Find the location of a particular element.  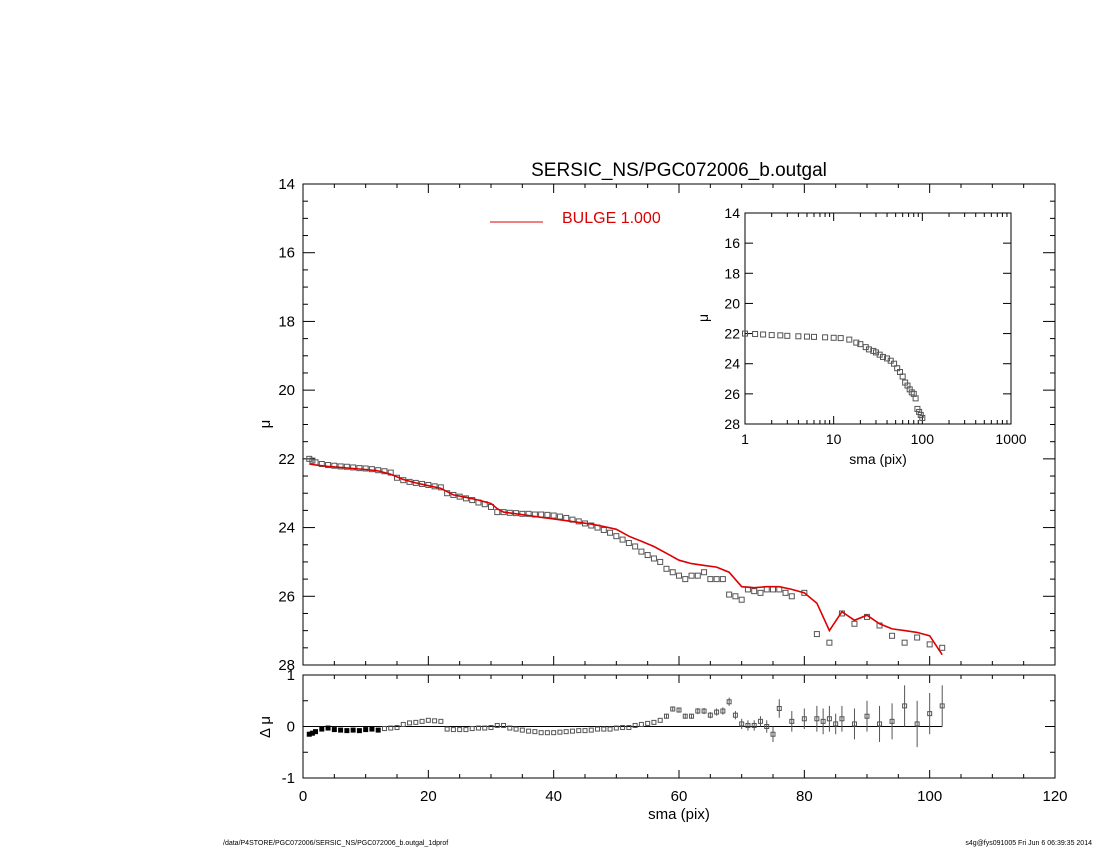

inset-x-tick-label: 1000 is located at coordinates (1010, 439).